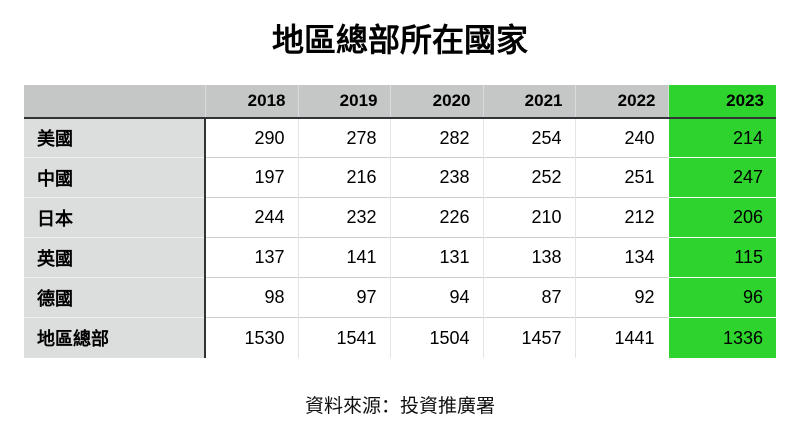  I want to click on data-cell: 197, so click(251, 177).